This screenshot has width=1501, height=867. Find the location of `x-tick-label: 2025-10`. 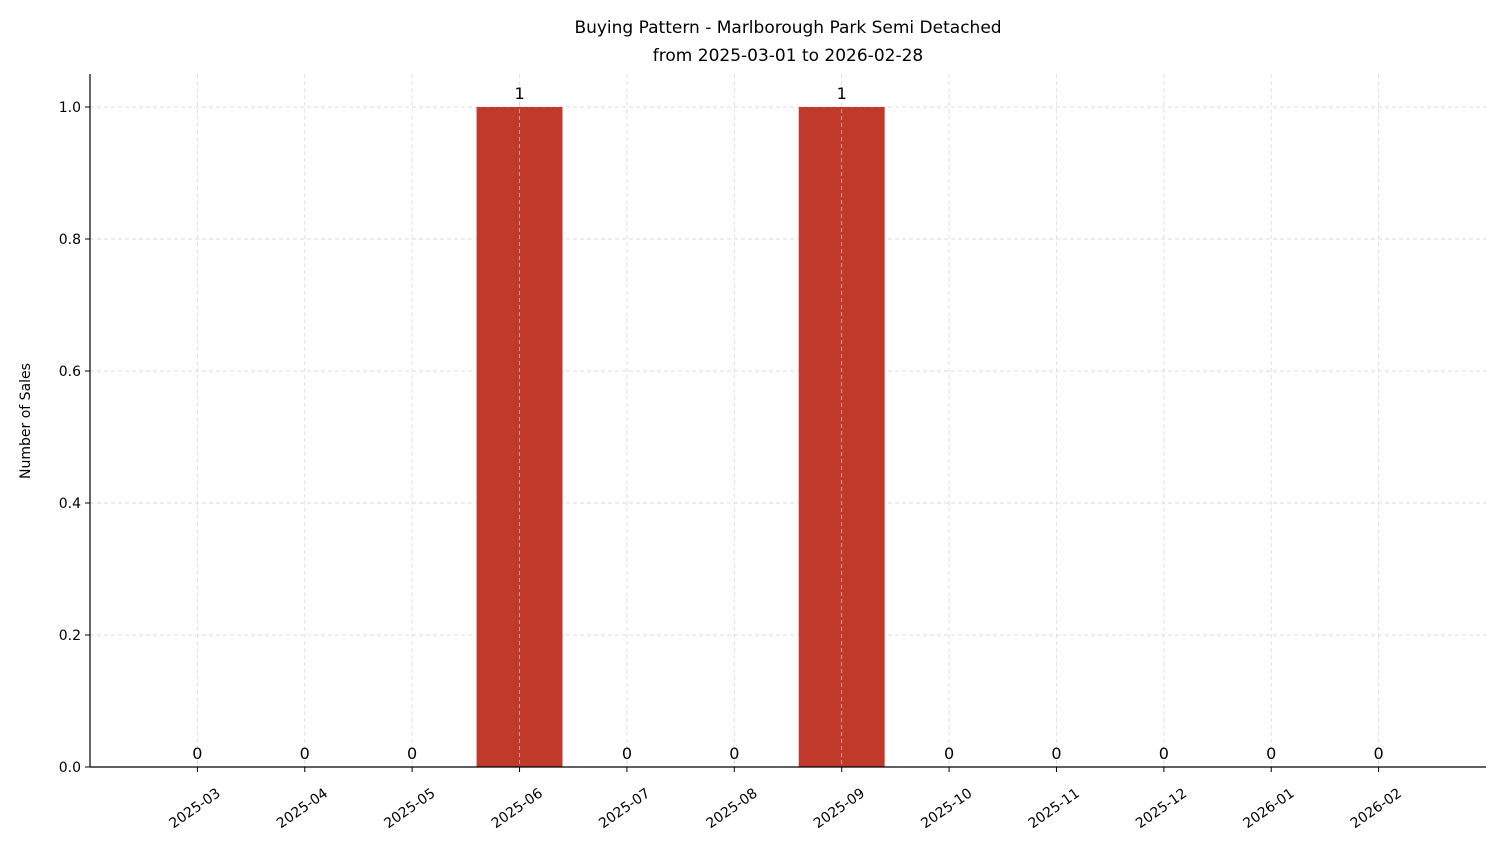

x-tick-label: 2025-10 is located at coordinates (946, 808).